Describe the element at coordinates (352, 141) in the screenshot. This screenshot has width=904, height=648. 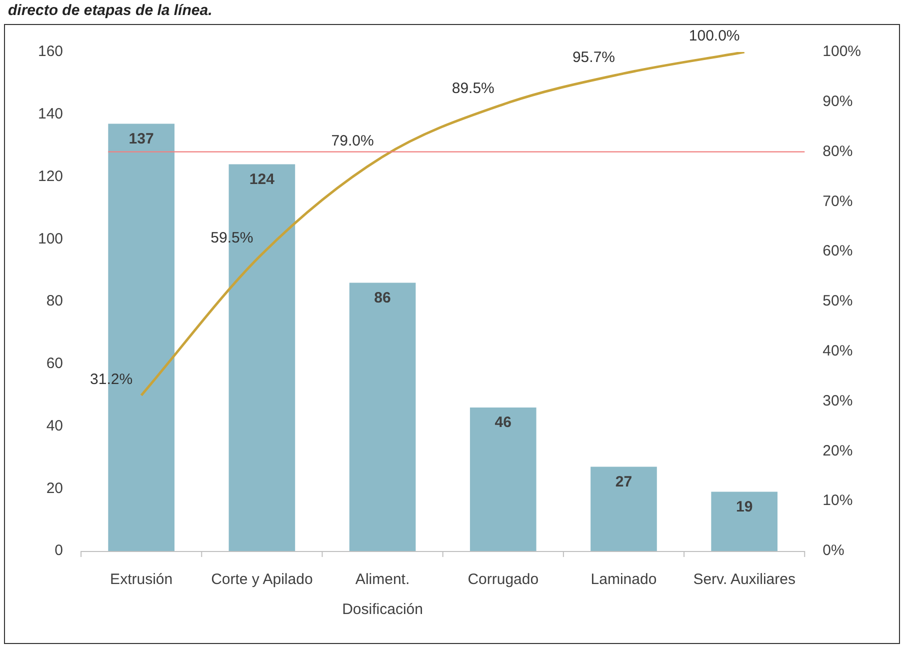
I see `data-label: 79.0%` at that location.